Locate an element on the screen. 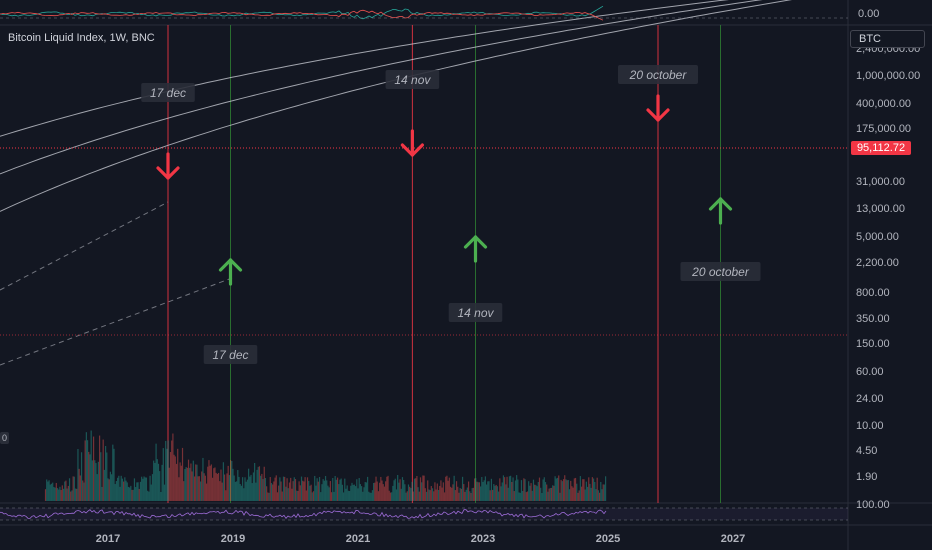 The image size is (932, 550). time-axis: 2017 2019 2021 2023 2025 2027 is located at coordinates (420, 539).